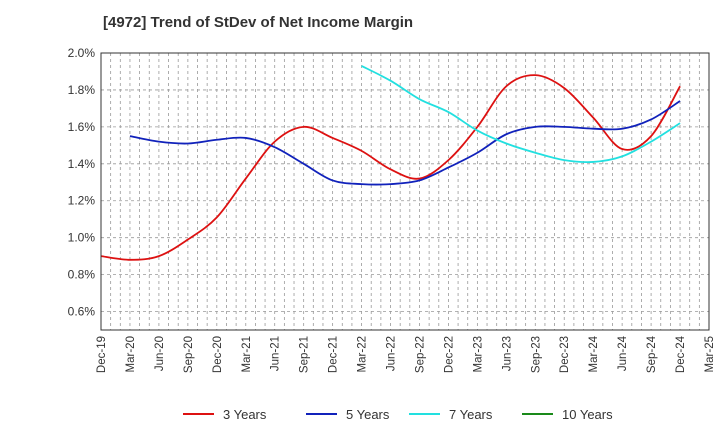  What do you see at coordinates (82, 182) in the screenshot?
I see `y-axis-ticks: 2.0% 1.8% 1.6% 1.4% 1.2% 1.0% 0.8% 0.6%` at bounding box center [82, 182].